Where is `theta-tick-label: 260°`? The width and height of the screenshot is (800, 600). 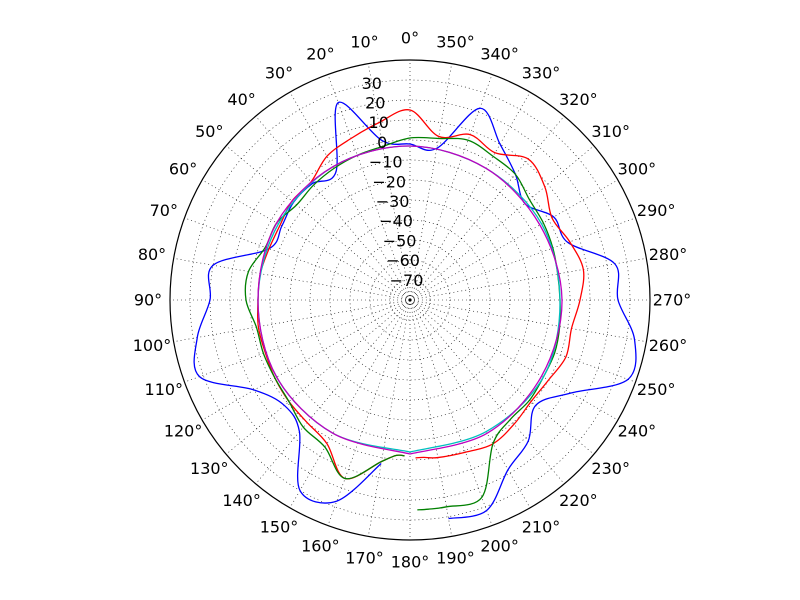 theta-tick-label: 260° is located at coordinates (668, 345).